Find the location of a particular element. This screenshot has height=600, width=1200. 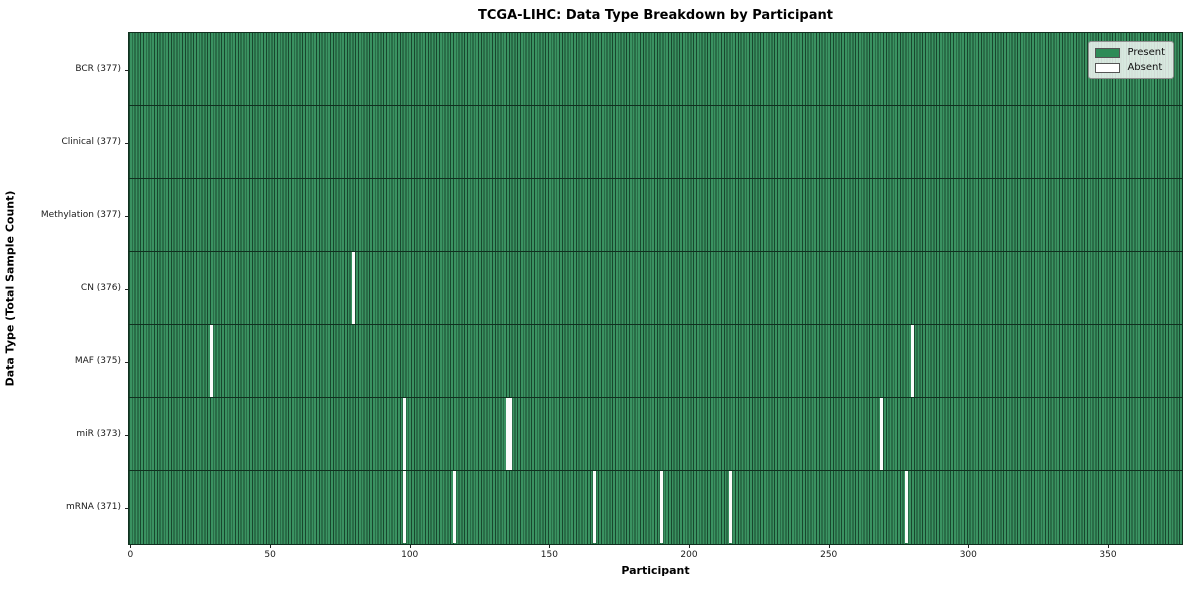

x-tick-label: 50 is located at coordinates (270, 555).